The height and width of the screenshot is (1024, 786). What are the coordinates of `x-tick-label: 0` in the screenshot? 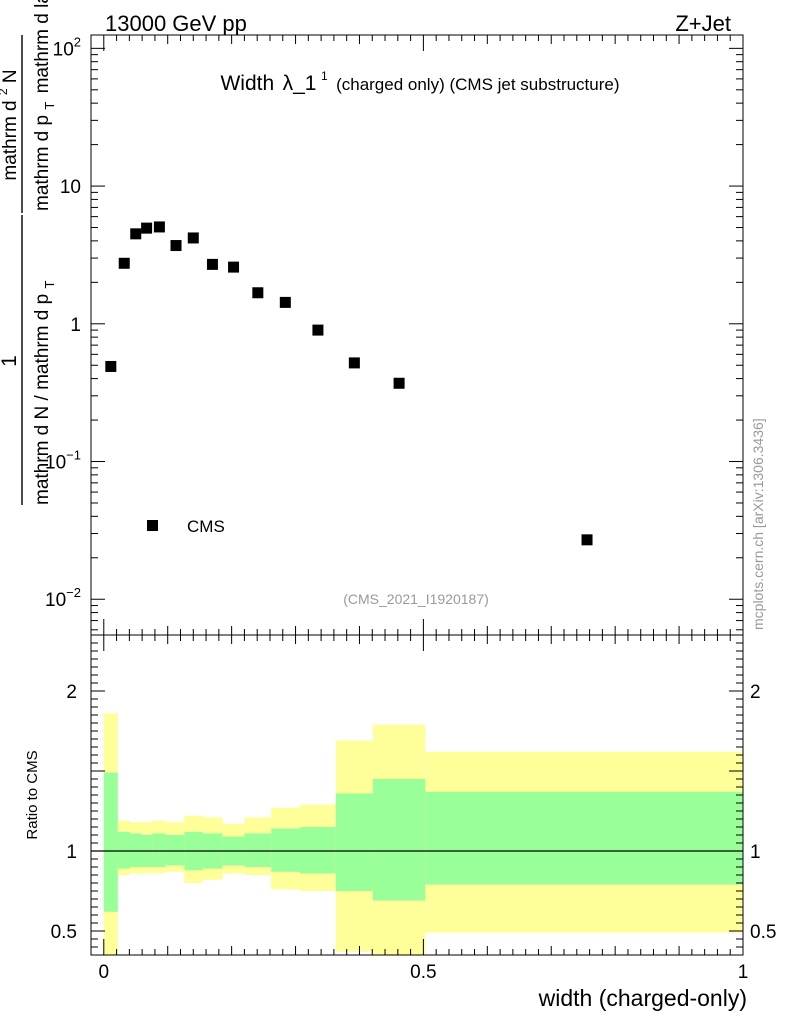 It's located at (103, 972).